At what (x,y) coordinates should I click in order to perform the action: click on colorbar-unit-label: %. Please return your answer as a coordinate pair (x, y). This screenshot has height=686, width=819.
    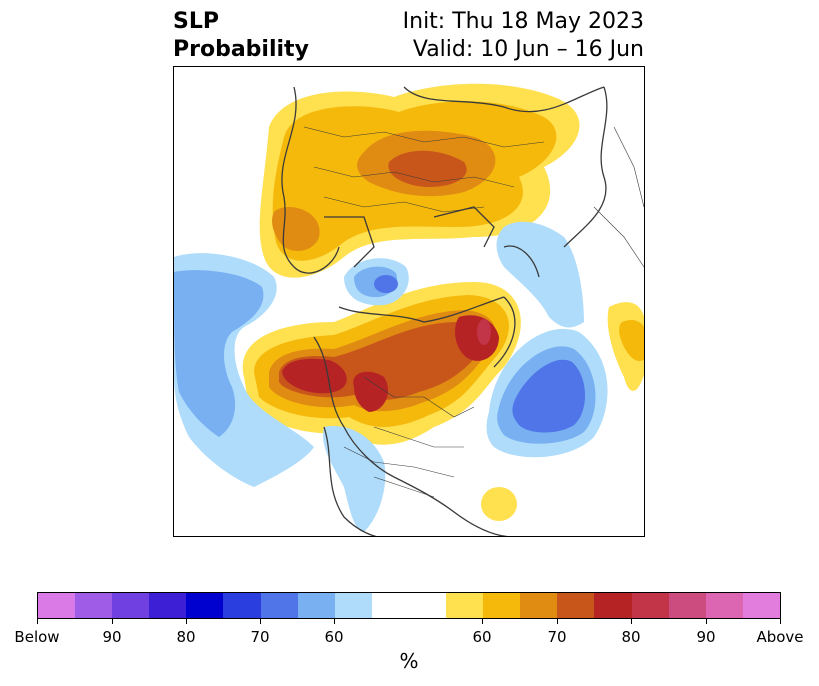
    Looking at the image, I should click on (409, 661).